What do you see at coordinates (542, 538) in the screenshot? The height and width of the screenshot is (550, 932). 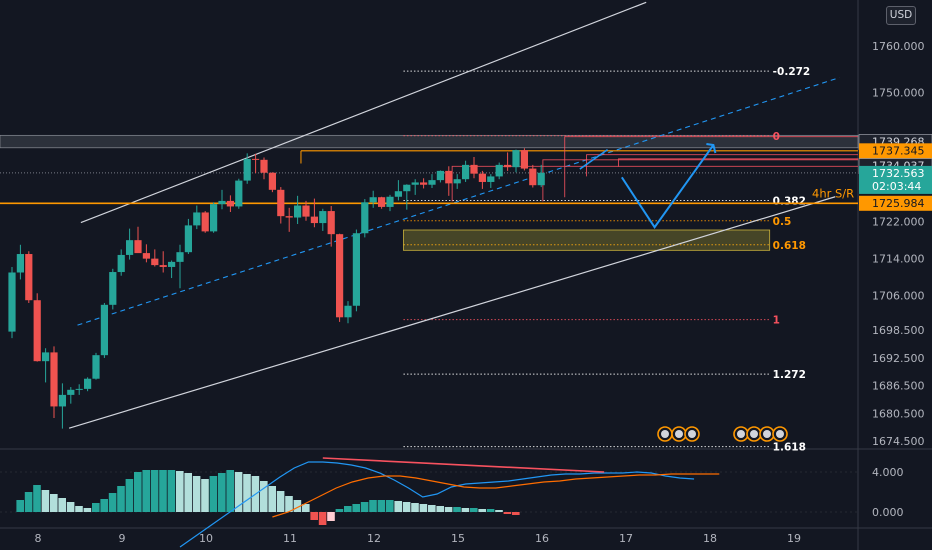 I see `time-label-6: 16` at bounding box center [542, 538].